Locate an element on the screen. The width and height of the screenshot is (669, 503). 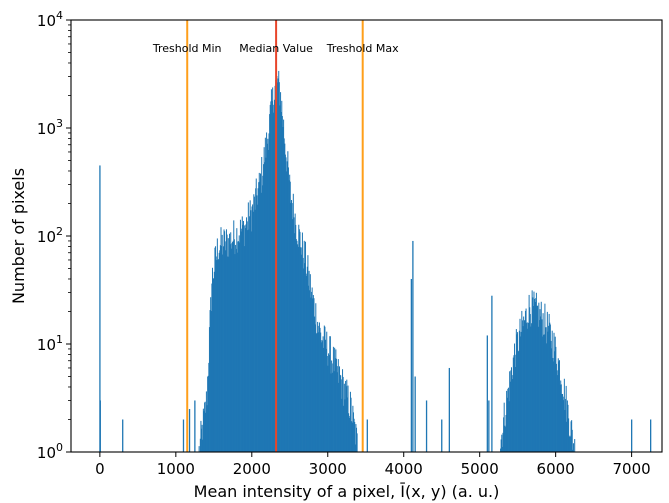
x-tick-label: 6000 is located at coordinates (556, 469).